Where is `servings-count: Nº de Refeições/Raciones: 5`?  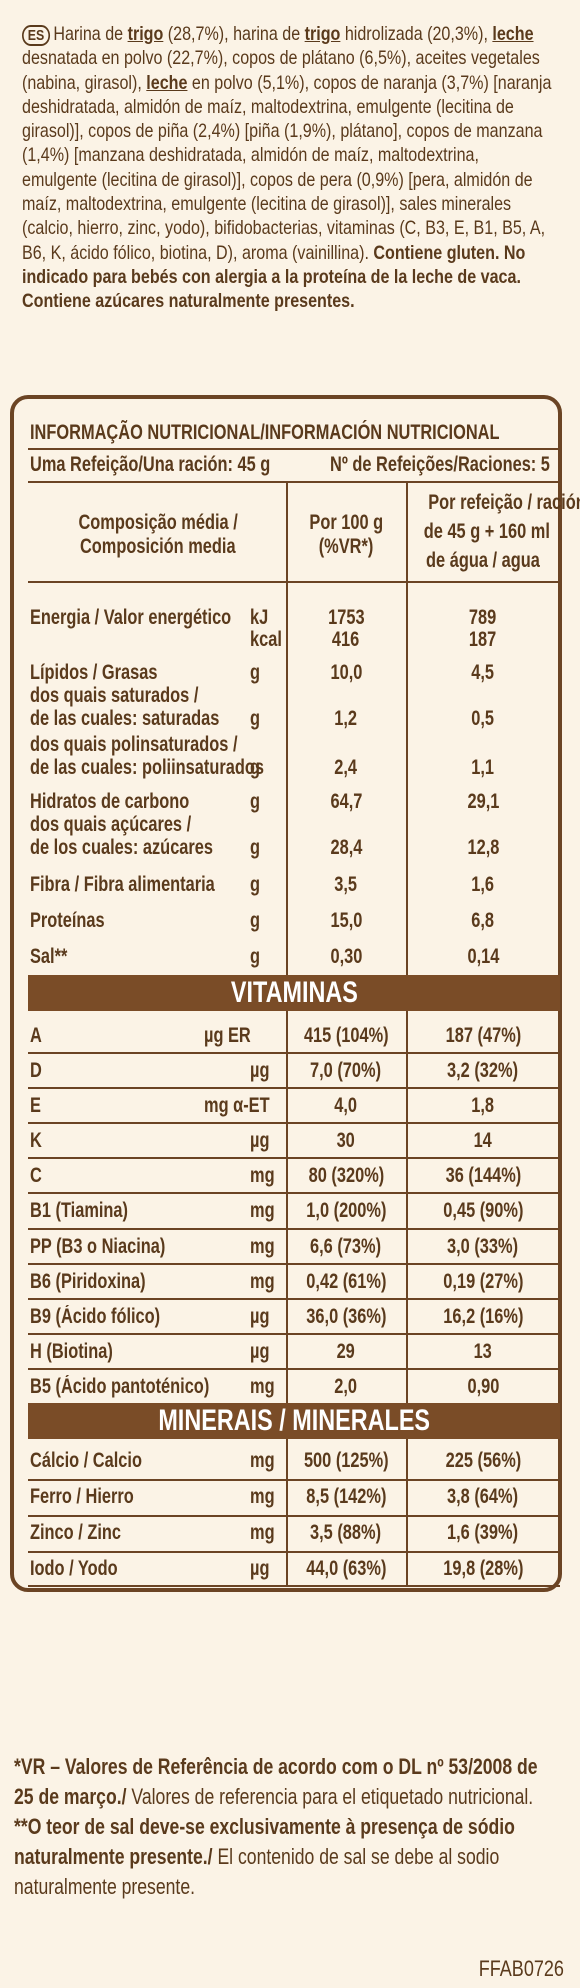 servings-count: Nº de Refeições/Raciones: 5 is located at coordinates (440, 464).